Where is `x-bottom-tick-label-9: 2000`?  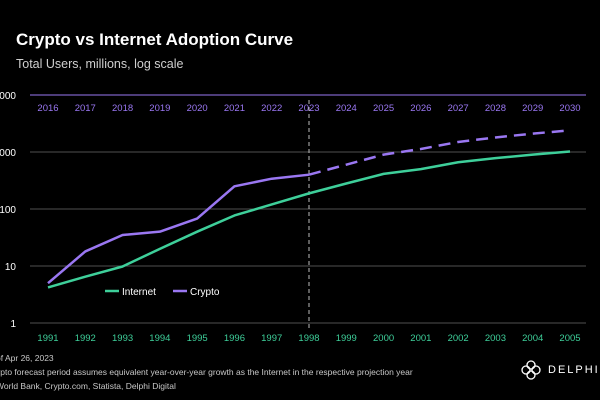 x-bottom-tick-label-9: 2000 is located at coordinates (383, 338).